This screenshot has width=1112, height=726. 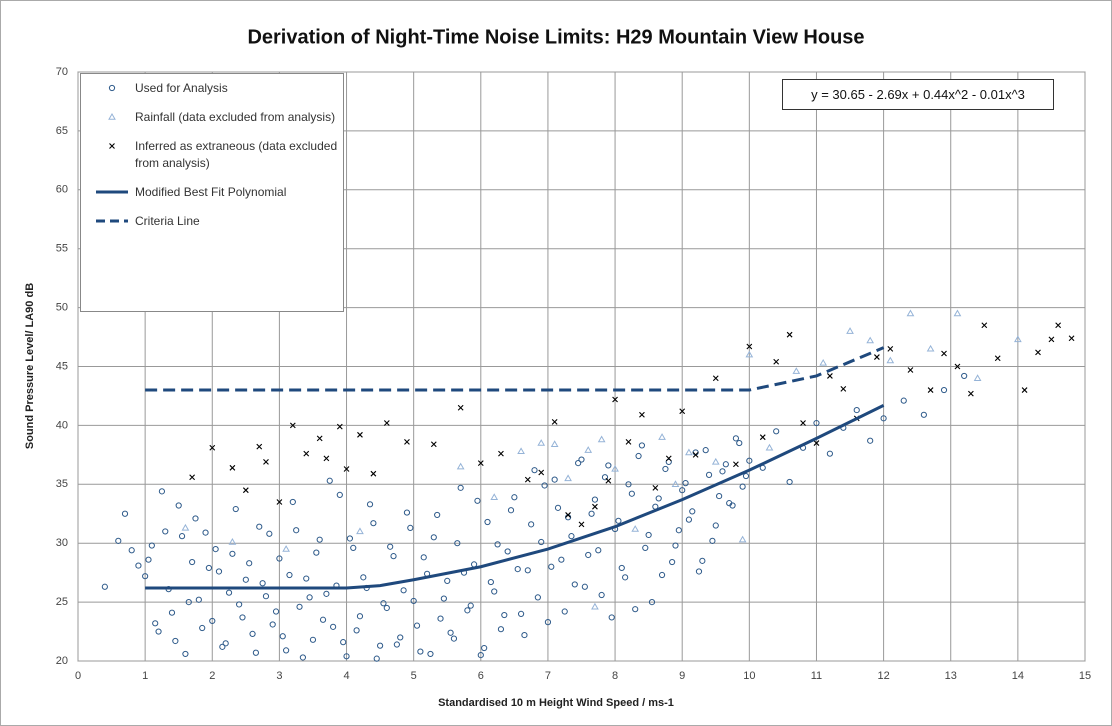 What do you see at coordinates (279, 676) in the screenshot?
I see `x-tick-label: 3` at bounding box center [279, 676].